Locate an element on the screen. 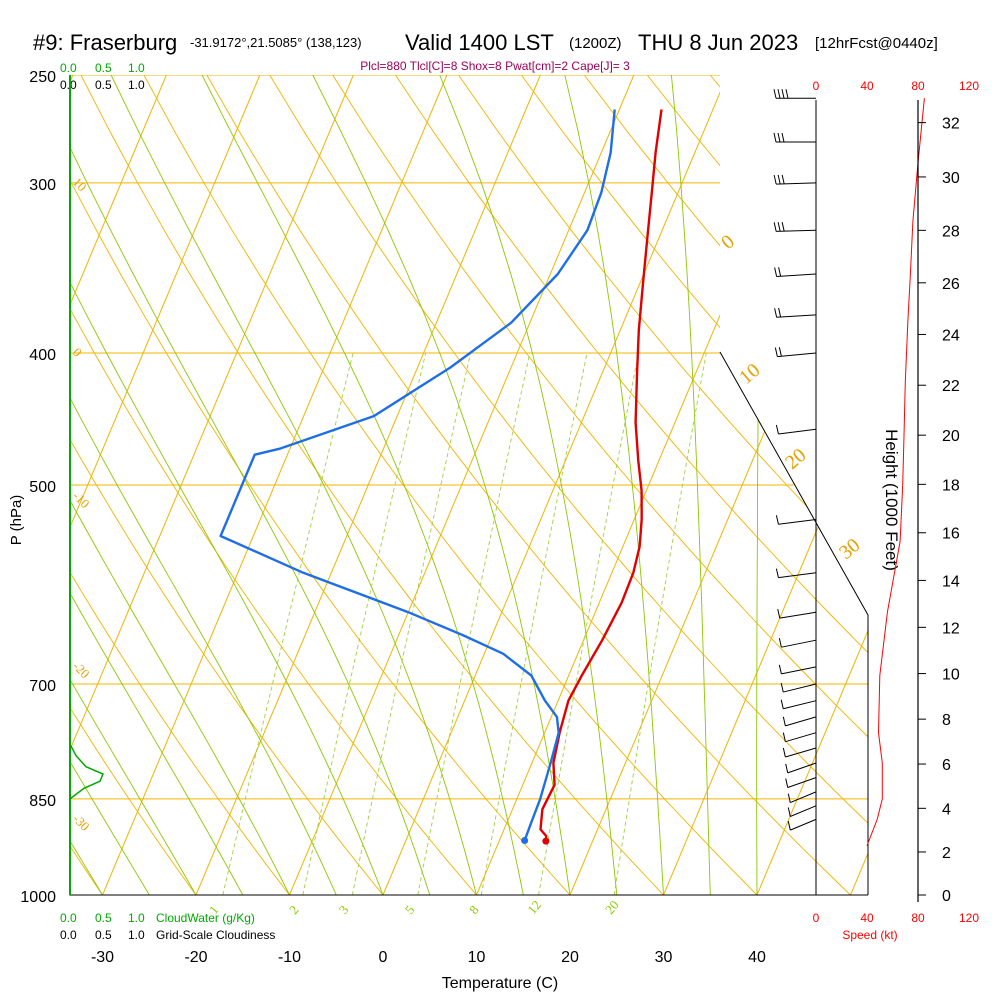 The height and width of the screenshot is (1000, 1000). cloud-top-green-tick: 0.5 is located at coordinates (103, 68).